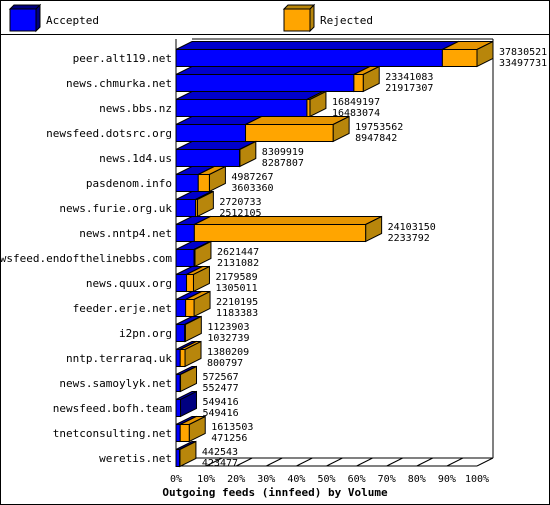 The width and height of the screenshot is (550, 505). I want to click on legend-item-accepted: Accepted, so click(53, 18).